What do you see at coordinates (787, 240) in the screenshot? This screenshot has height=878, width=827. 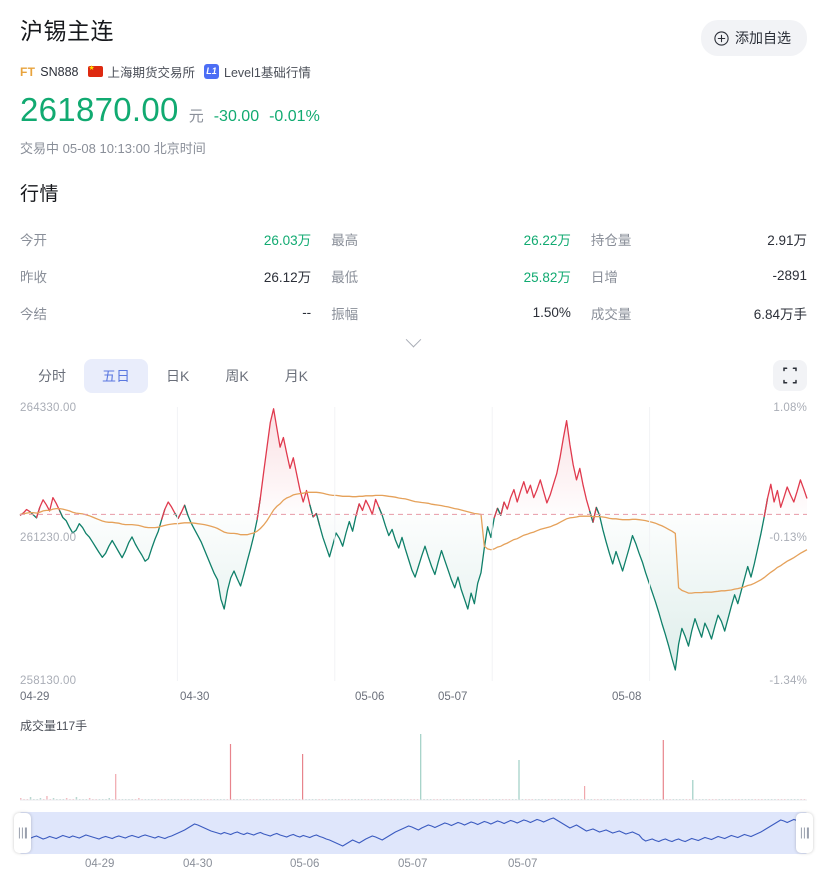 I see `quote-value: 2.91万` at bounding box center [787, 240].